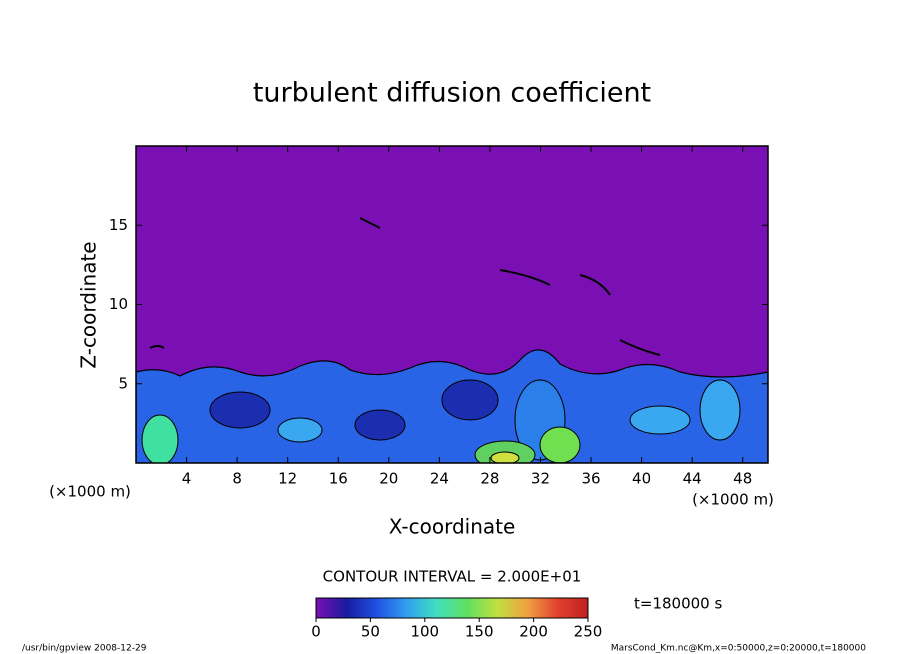 The width and height of the screenshot is (904, 654). I want to click on colorbar-tick-label: 50, so click(370, 632).